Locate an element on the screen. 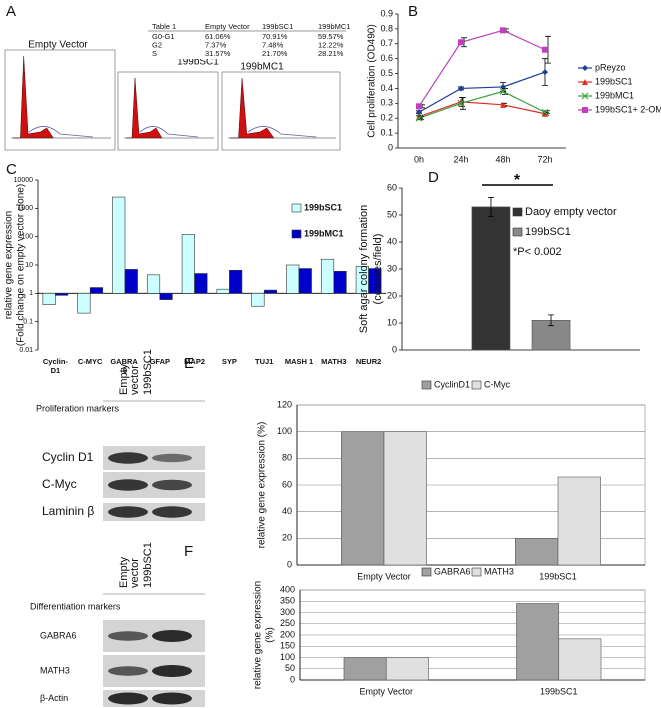 The width and height of the screenshot is (661, 708). y-axis-title: (Fold change on empty vector clone) is located at coordinates (21, 265).